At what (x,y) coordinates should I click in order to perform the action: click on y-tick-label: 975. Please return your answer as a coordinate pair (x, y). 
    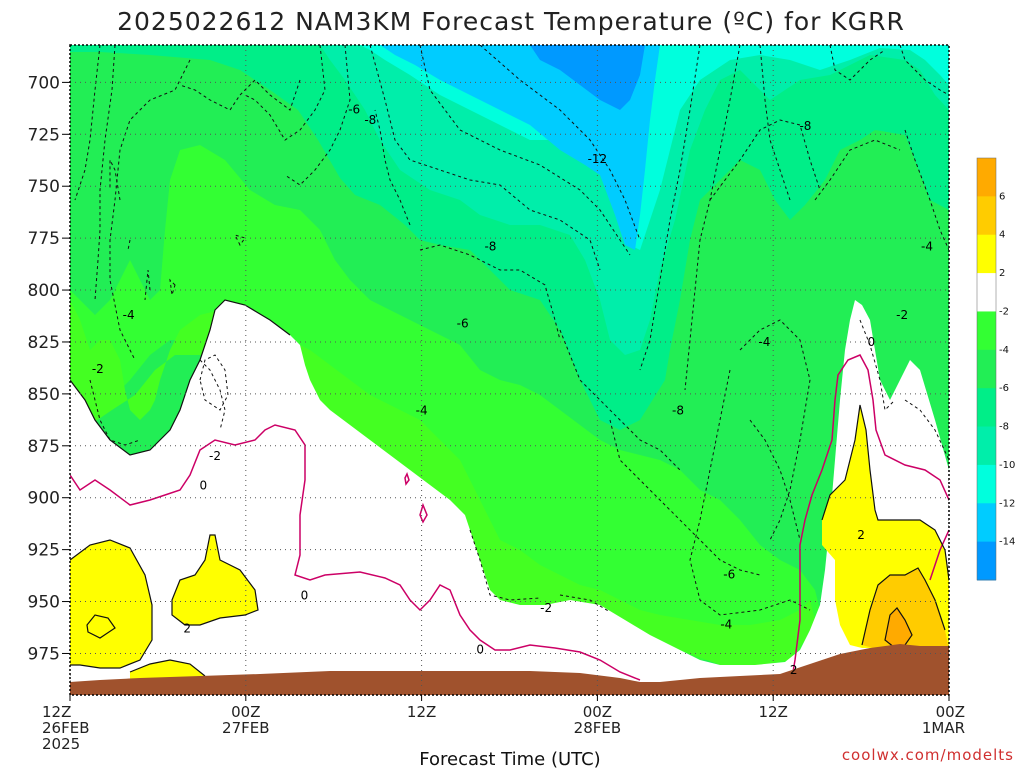
    Looking at the image, I should click on (44, 654).